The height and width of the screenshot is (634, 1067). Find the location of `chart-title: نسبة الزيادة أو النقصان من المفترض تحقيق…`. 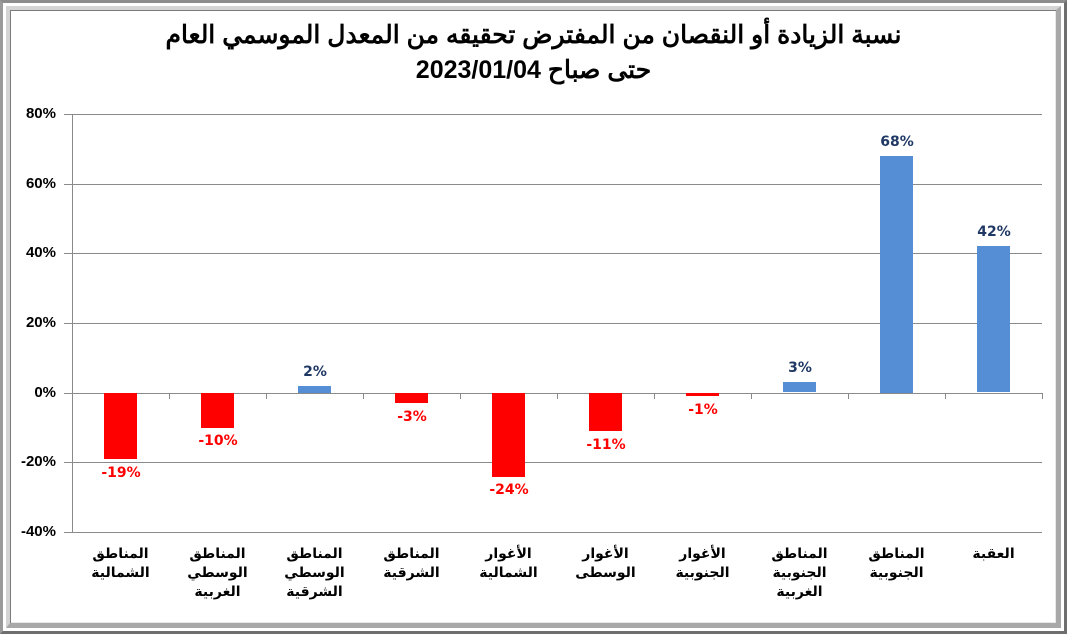

chart-title: نسبة الزيادة أو النقصان من المفترض تحقيق… is located at coordinates (533, 53).